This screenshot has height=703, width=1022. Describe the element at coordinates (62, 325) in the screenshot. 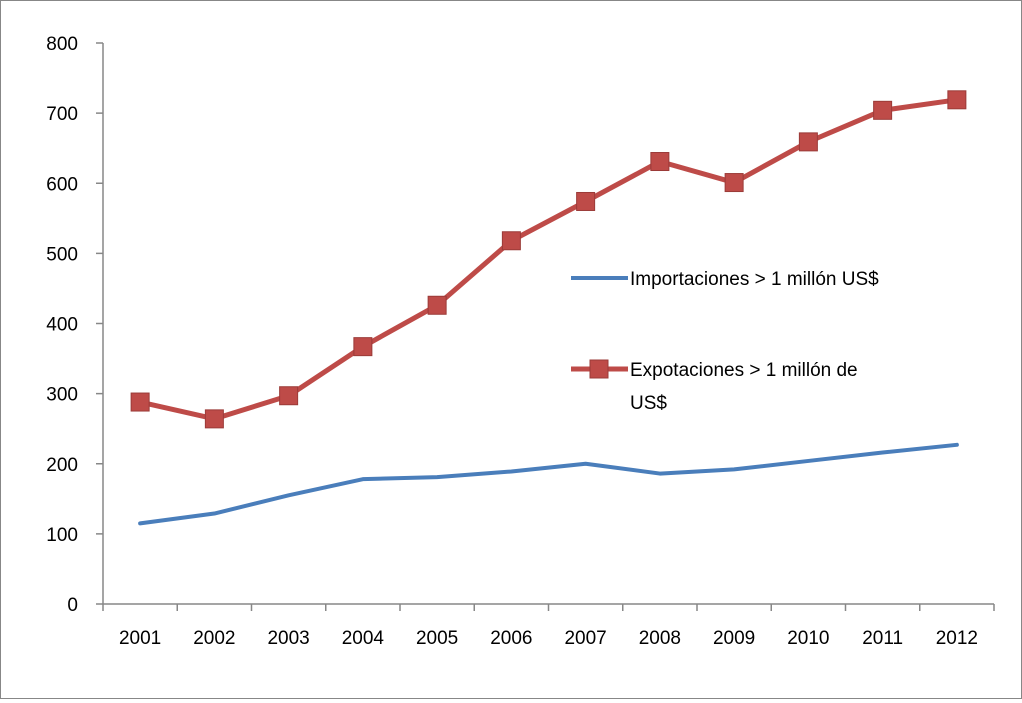

I see `y-tick-label: 400` at that location.